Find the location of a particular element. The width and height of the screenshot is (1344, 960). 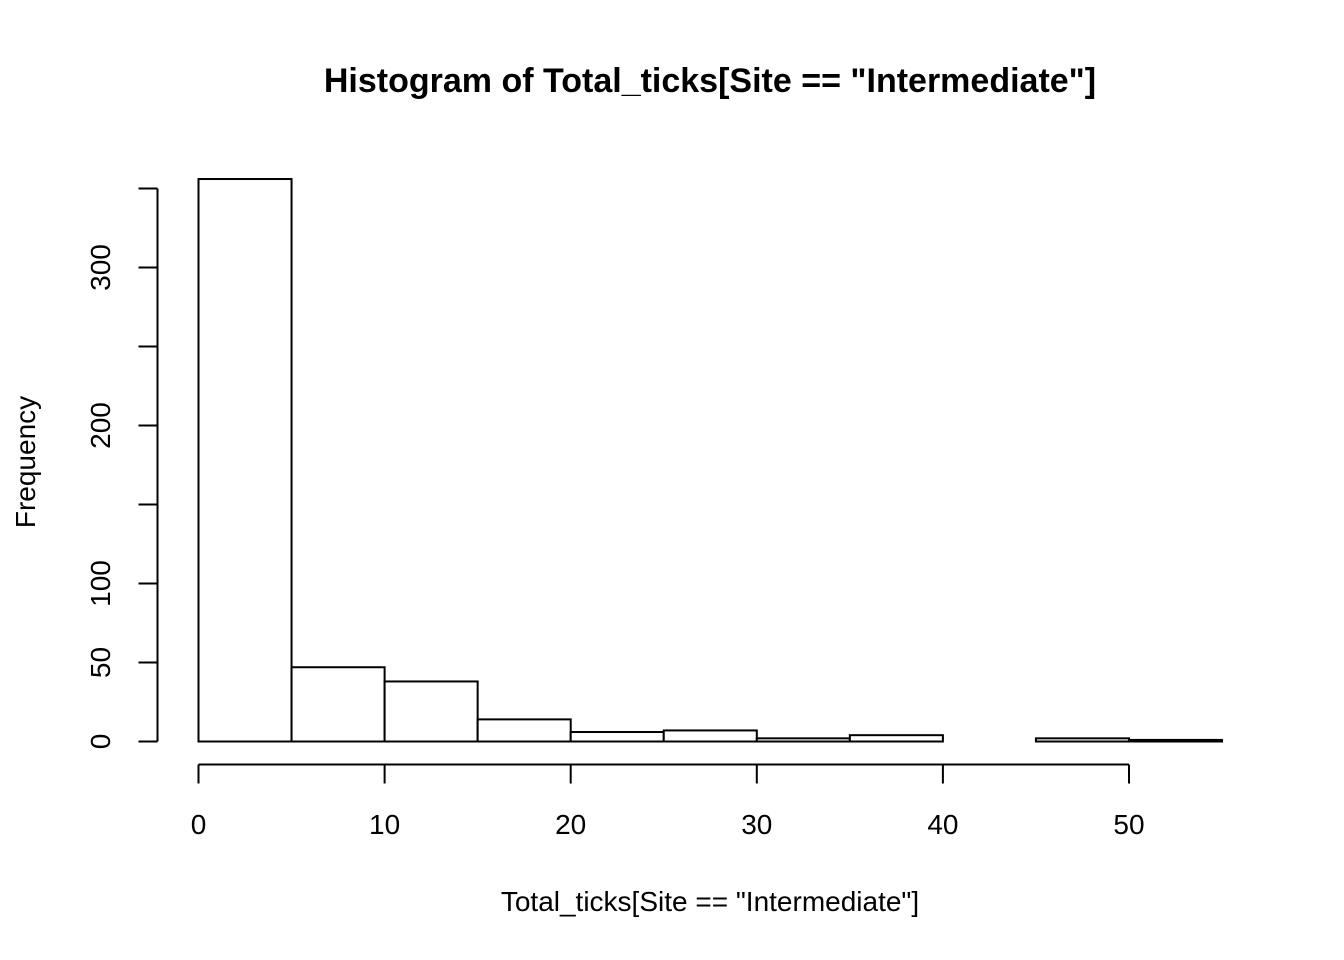

y-tick-label: 300 is located at coordinates (100, 267).